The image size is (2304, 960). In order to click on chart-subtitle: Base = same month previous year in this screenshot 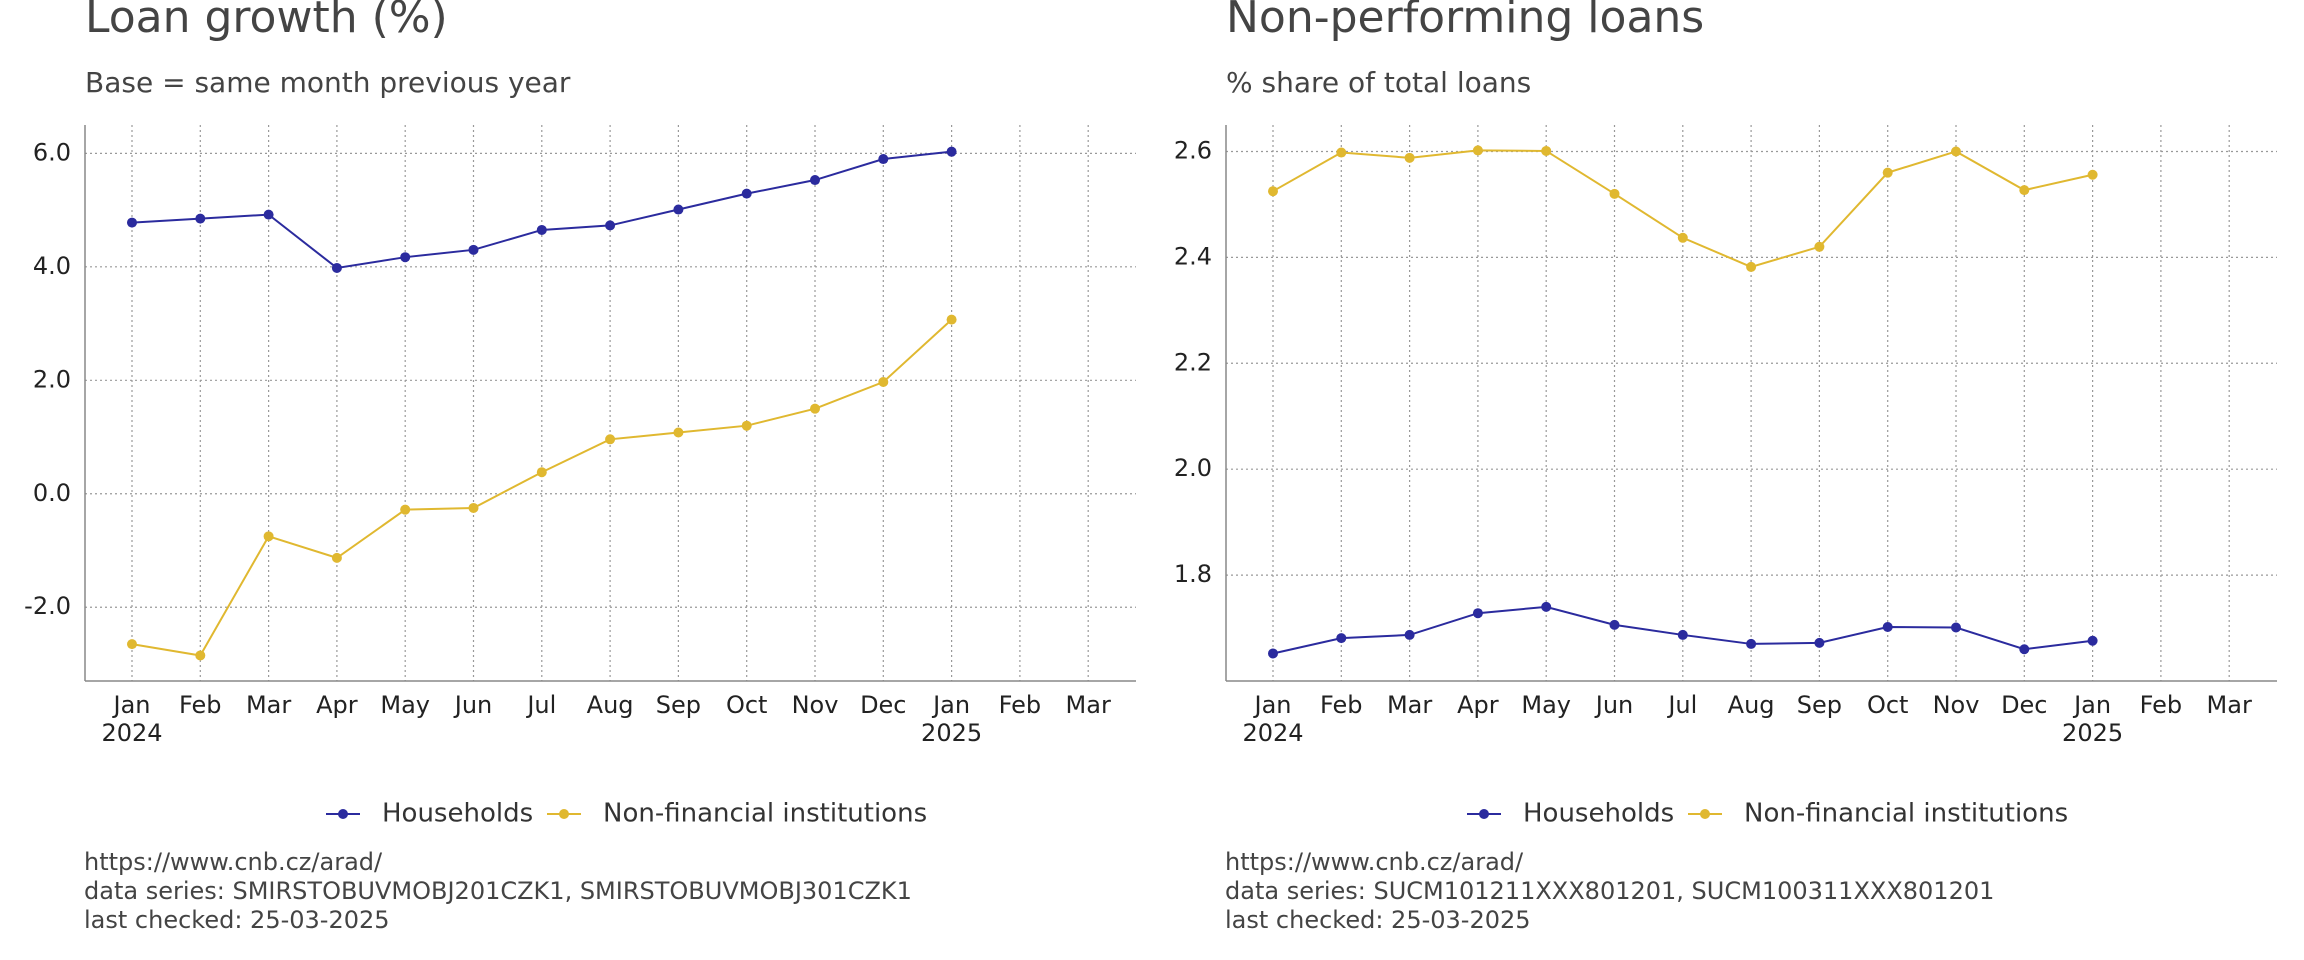, I will do `click(328, 82)`.